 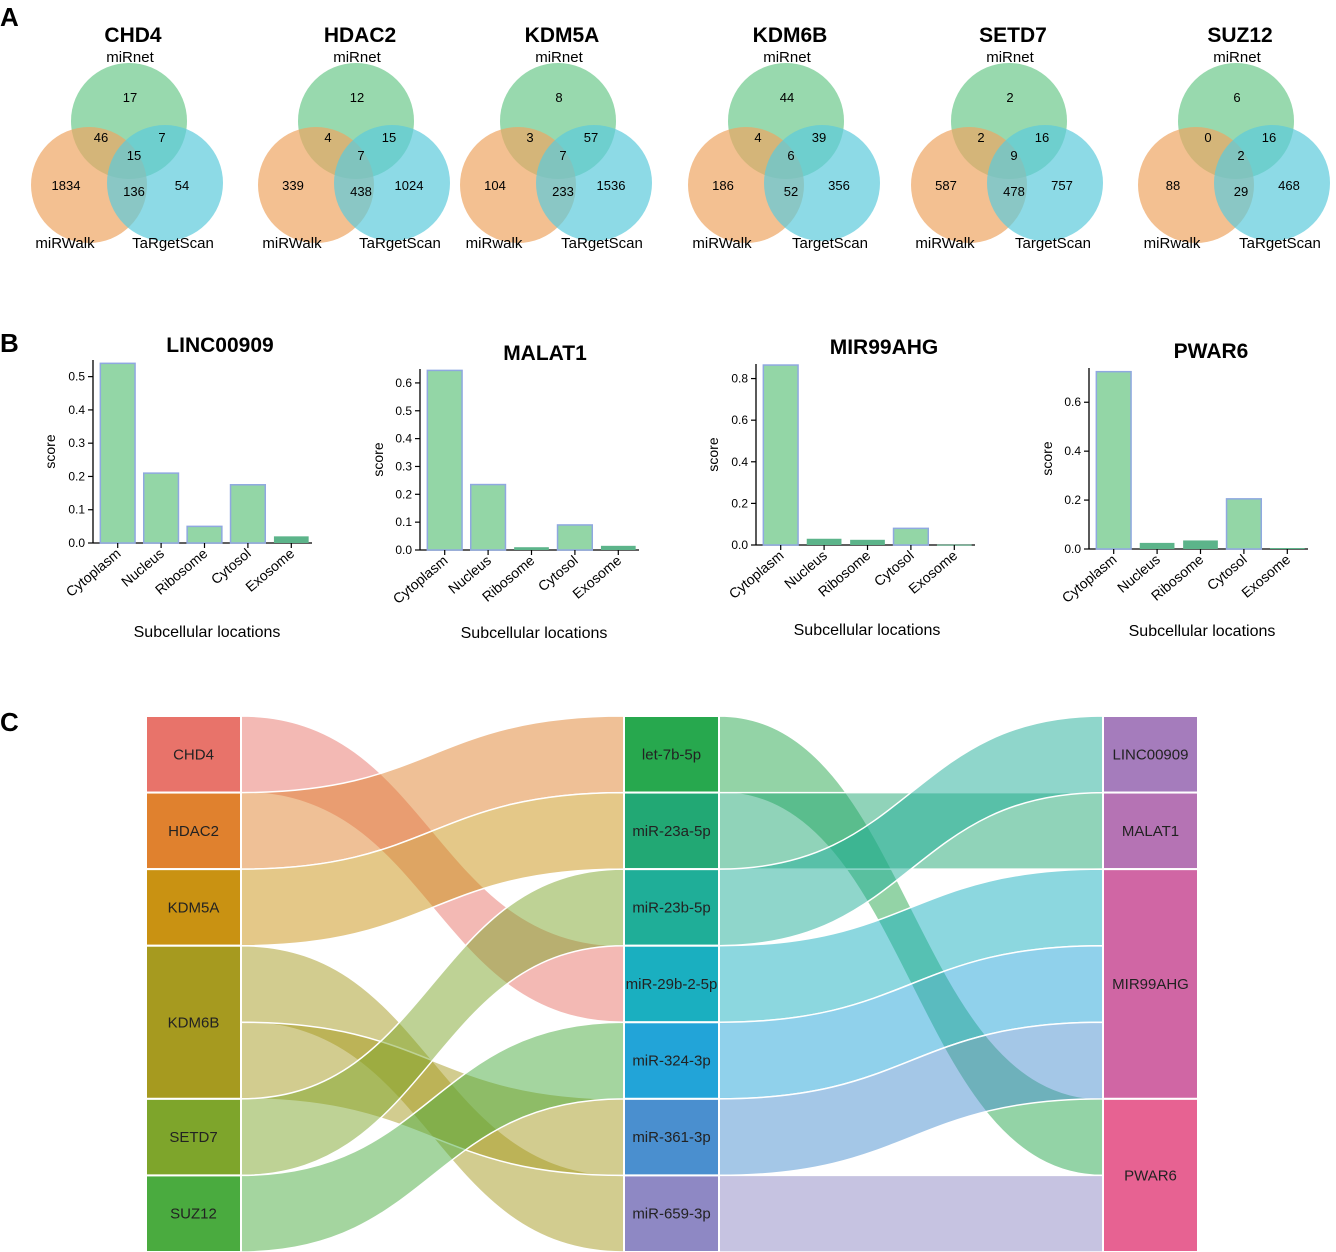 I want to click on sankey-node-label: SUZ12, so click(x=193, y=1214).